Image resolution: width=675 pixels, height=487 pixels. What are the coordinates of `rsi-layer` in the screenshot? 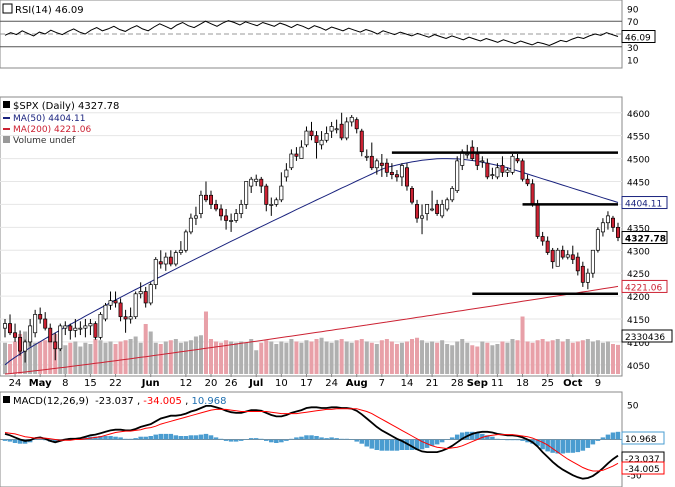 It's located at (311, 34).